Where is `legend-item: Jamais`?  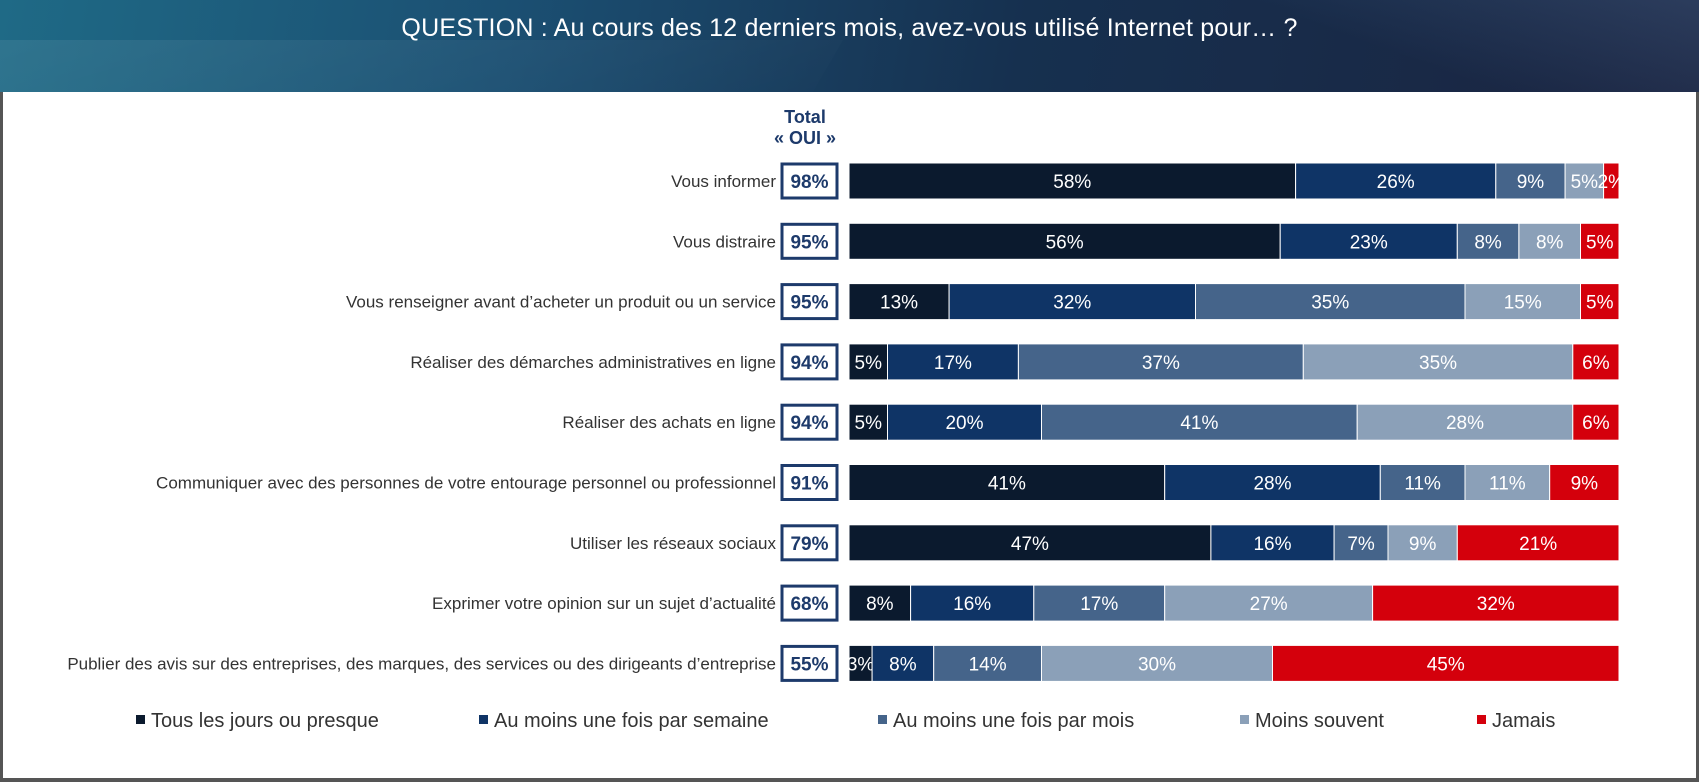 legend-item: Jamais is located at coordinates (1516, 721).